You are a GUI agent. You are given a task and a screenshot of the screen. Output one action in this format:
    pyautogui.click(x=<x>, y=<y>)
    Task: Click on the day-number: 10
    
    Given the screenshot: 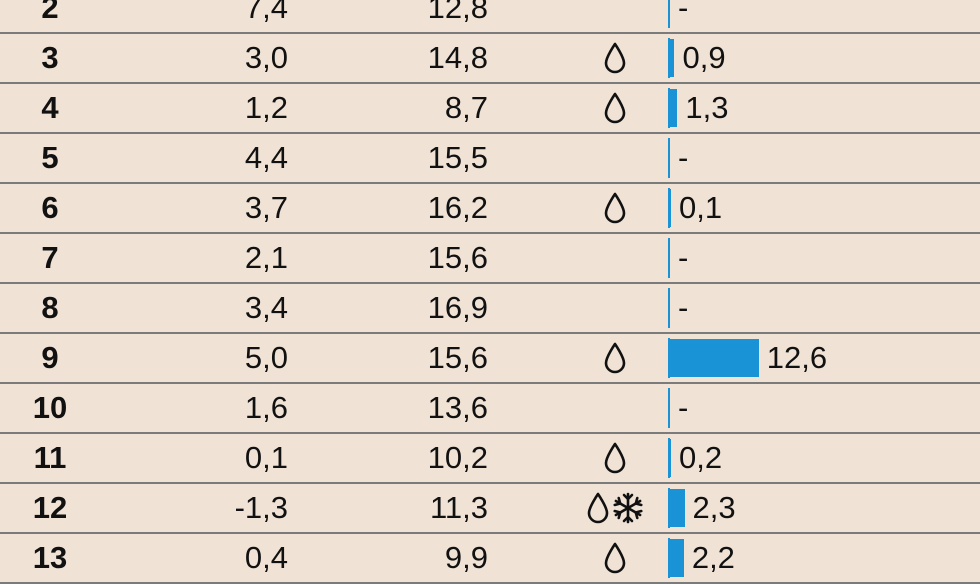 What is the action you would take?
    pyautogui.click(x=50, y=407)
    